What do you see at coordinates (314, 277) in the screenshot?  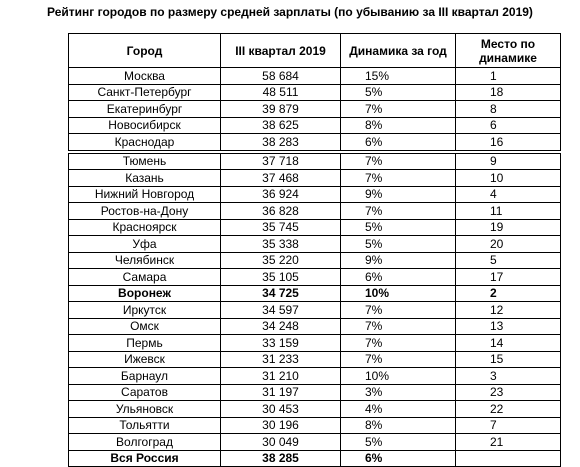 I see `table-row: Самара 35 105 6% 17` at bounding box center [314, 277].